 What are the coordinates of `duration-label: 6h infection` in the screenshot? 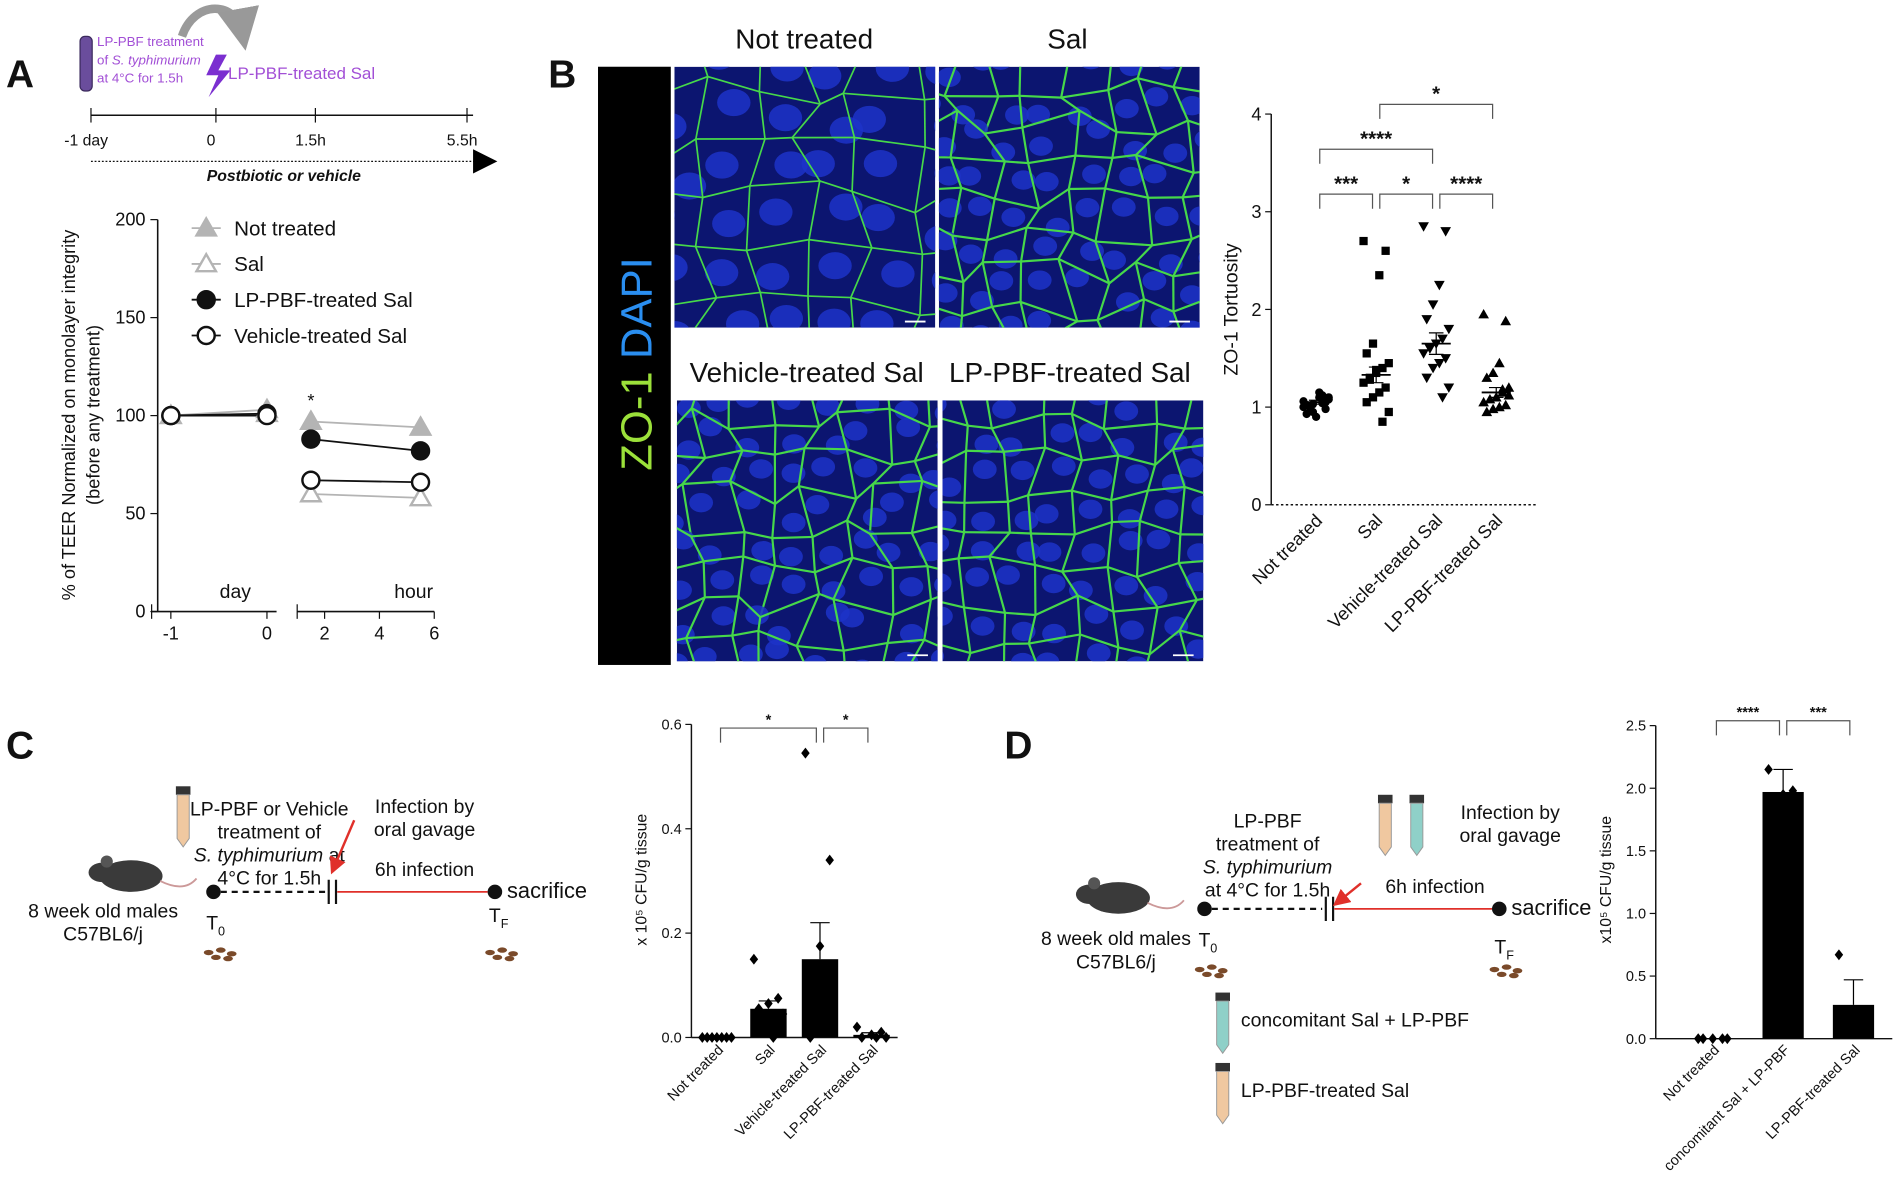 It's located at (424, 870).